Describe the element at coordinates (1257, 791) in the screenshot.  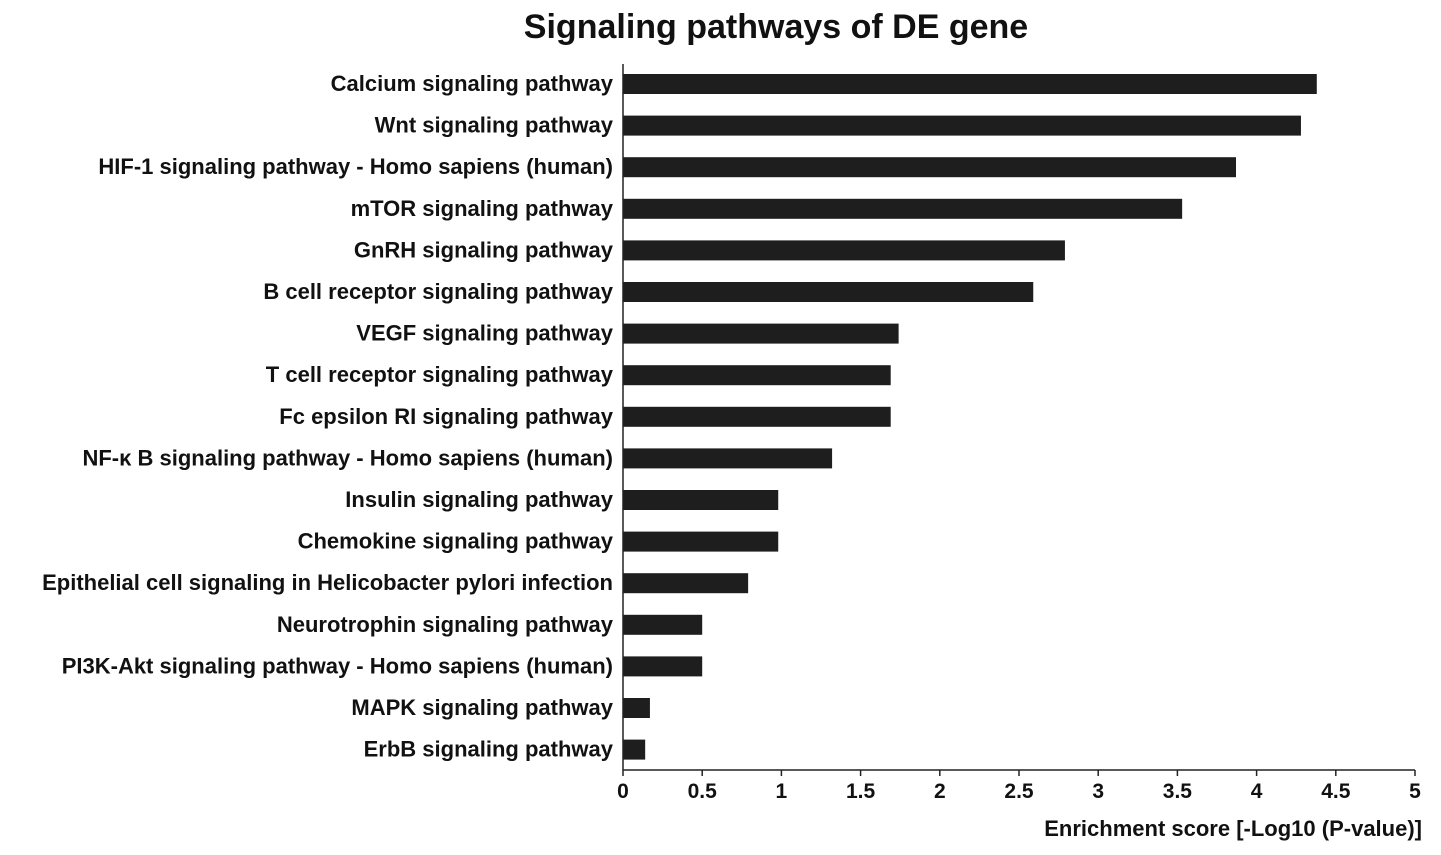
I see `x-tick-label: 4` at that location.